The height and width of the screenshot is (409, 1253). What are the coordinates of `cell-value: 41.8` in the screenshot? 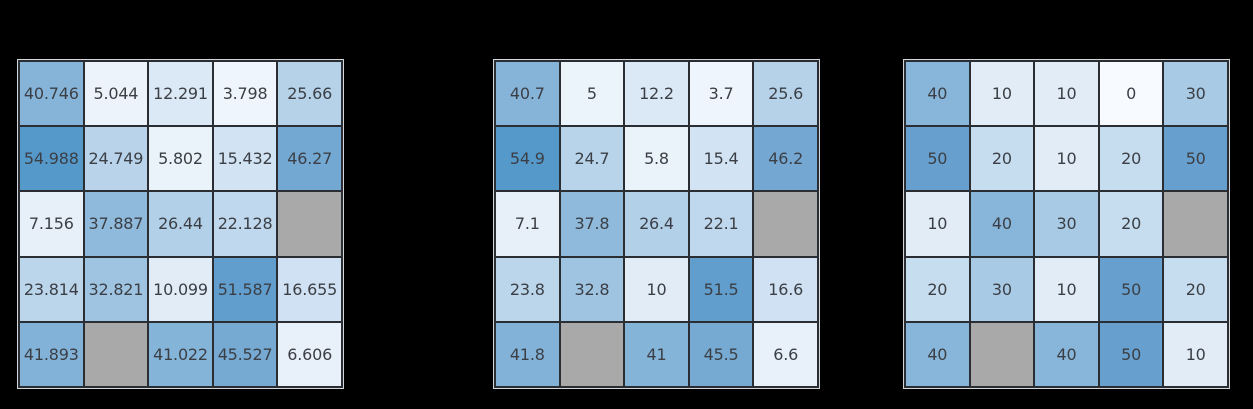 It's located at (527, 354).